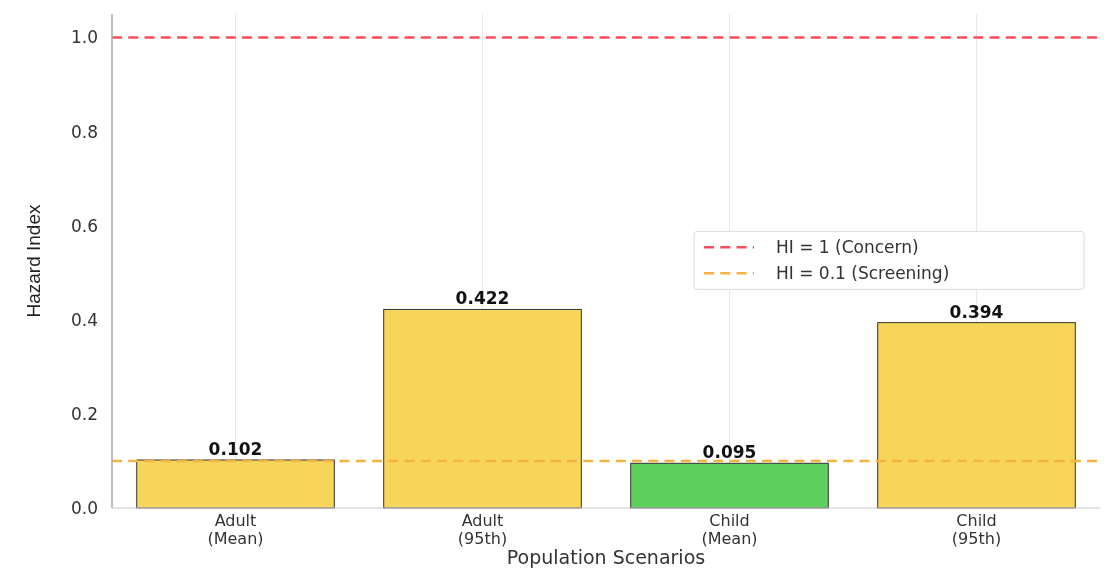 The image size is (1104, 570). Describe the element at coordinates (235, 449) in the screenshot. I see `data-label: 0.102` at that location.